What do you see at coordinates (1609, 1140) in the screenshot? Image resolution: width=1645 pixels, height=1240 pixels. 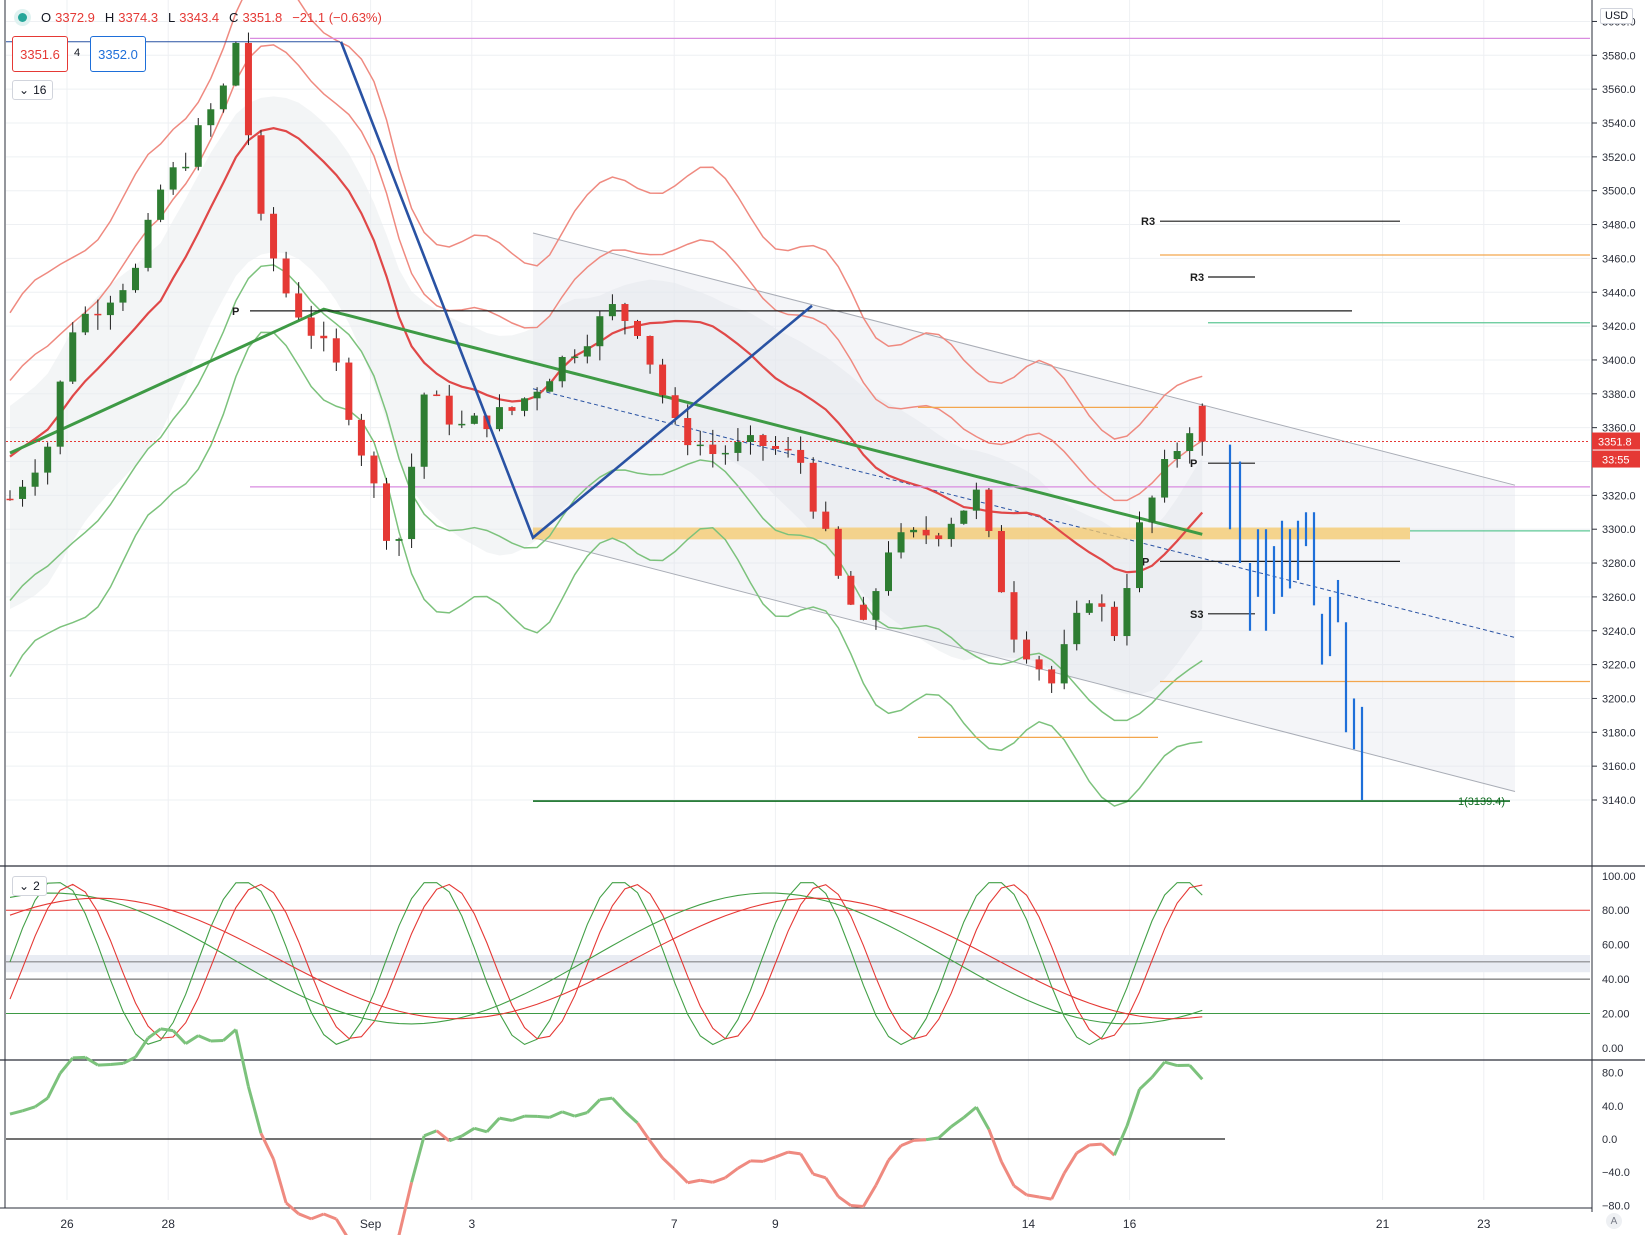 I see `oscillator-tick-label: 0.0` at bounding box center [1609, 1140].